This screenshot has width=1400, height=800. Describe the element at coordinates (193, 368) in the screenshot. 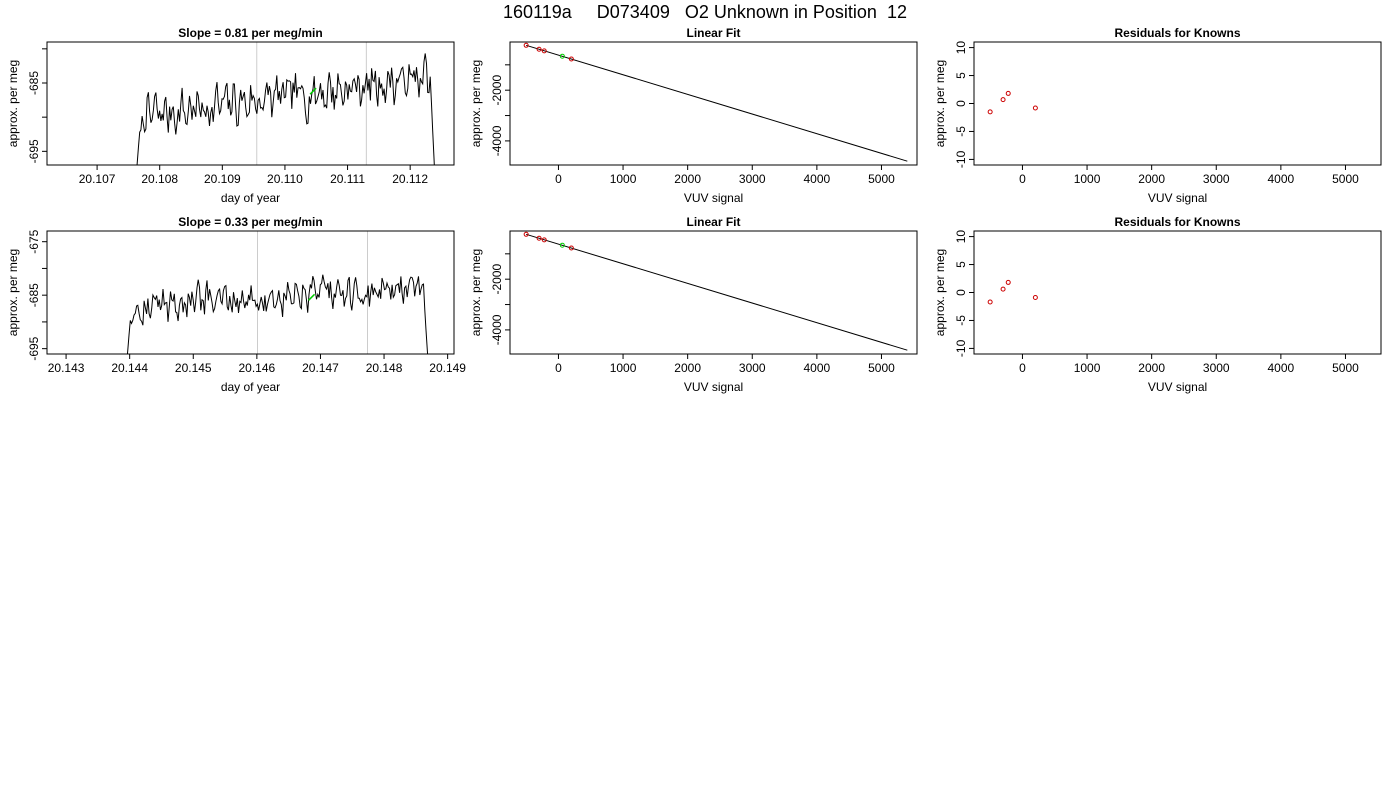

I see `x-tick-label: 20.145` at that location.